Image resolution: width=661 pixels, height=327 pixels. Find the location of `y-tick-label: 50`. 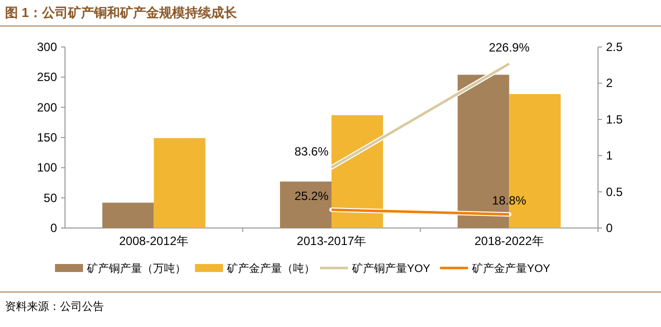

y-tick-label: 50 is located at coordinates (51, 197).